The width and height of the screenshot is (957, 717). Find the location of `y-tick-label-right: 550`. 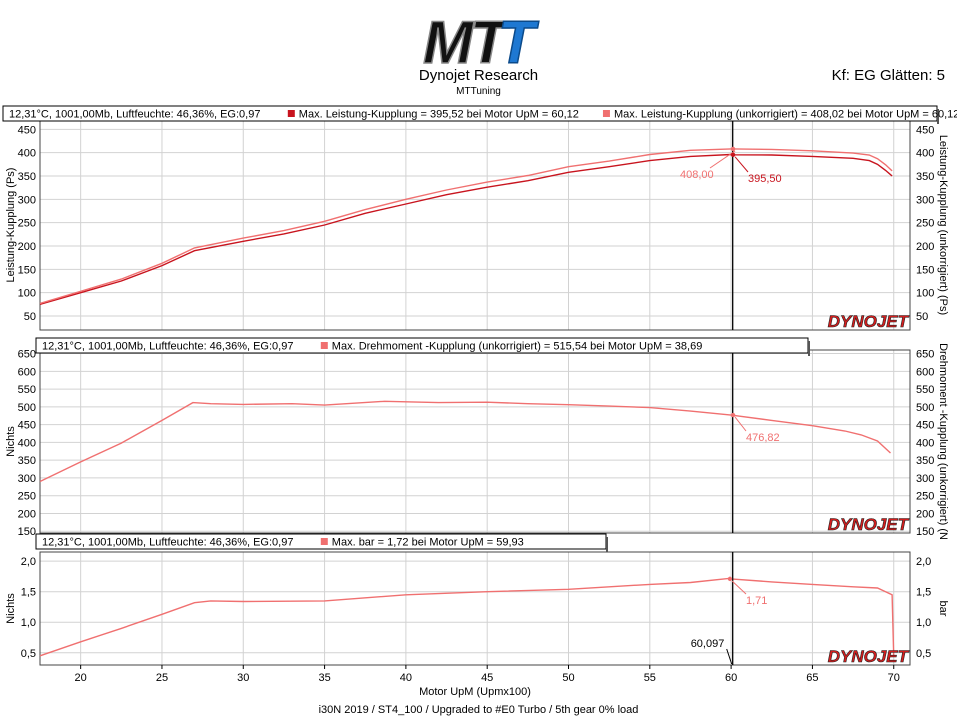

y-tick-label-right: 550 is located at coordinates (925, 390).